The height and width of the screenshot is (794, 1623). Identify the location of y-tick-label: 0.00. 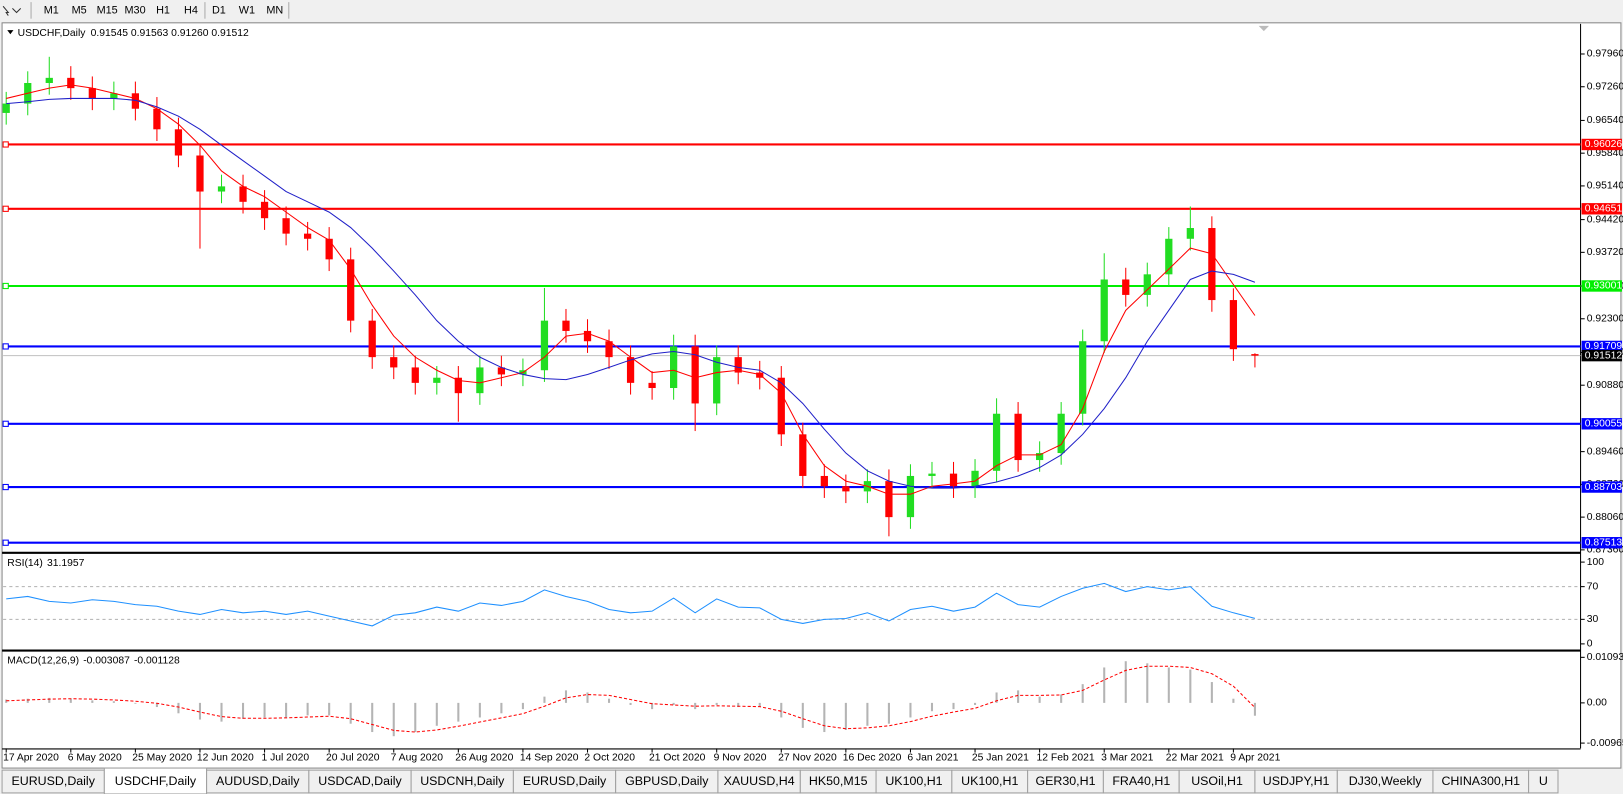
(1597, 703).